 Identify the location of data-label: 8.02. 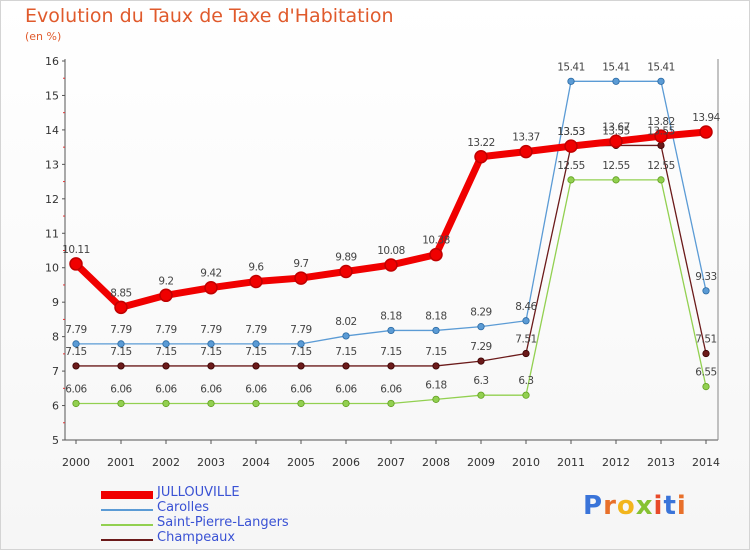
(345, 322).